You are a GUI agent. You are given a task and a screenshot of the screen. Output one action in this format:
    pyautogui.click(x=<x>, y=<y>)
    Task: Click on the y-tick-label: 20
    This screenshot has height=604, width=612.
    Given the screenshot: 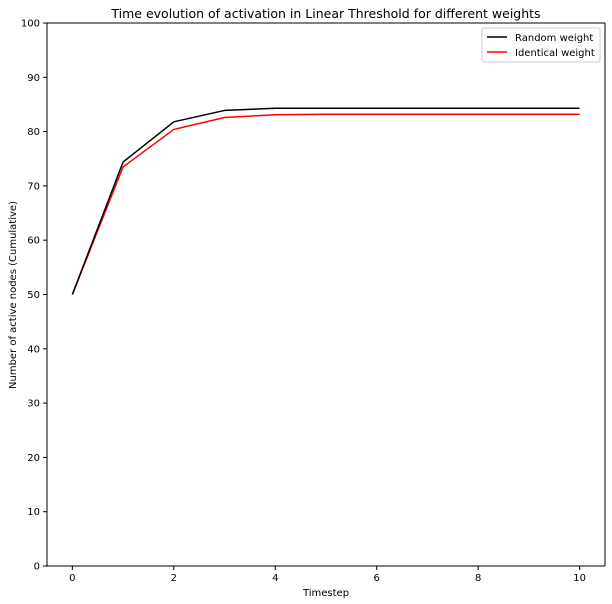 What is the action you would take?
    pyautogui.click(x=33, y=458)
    